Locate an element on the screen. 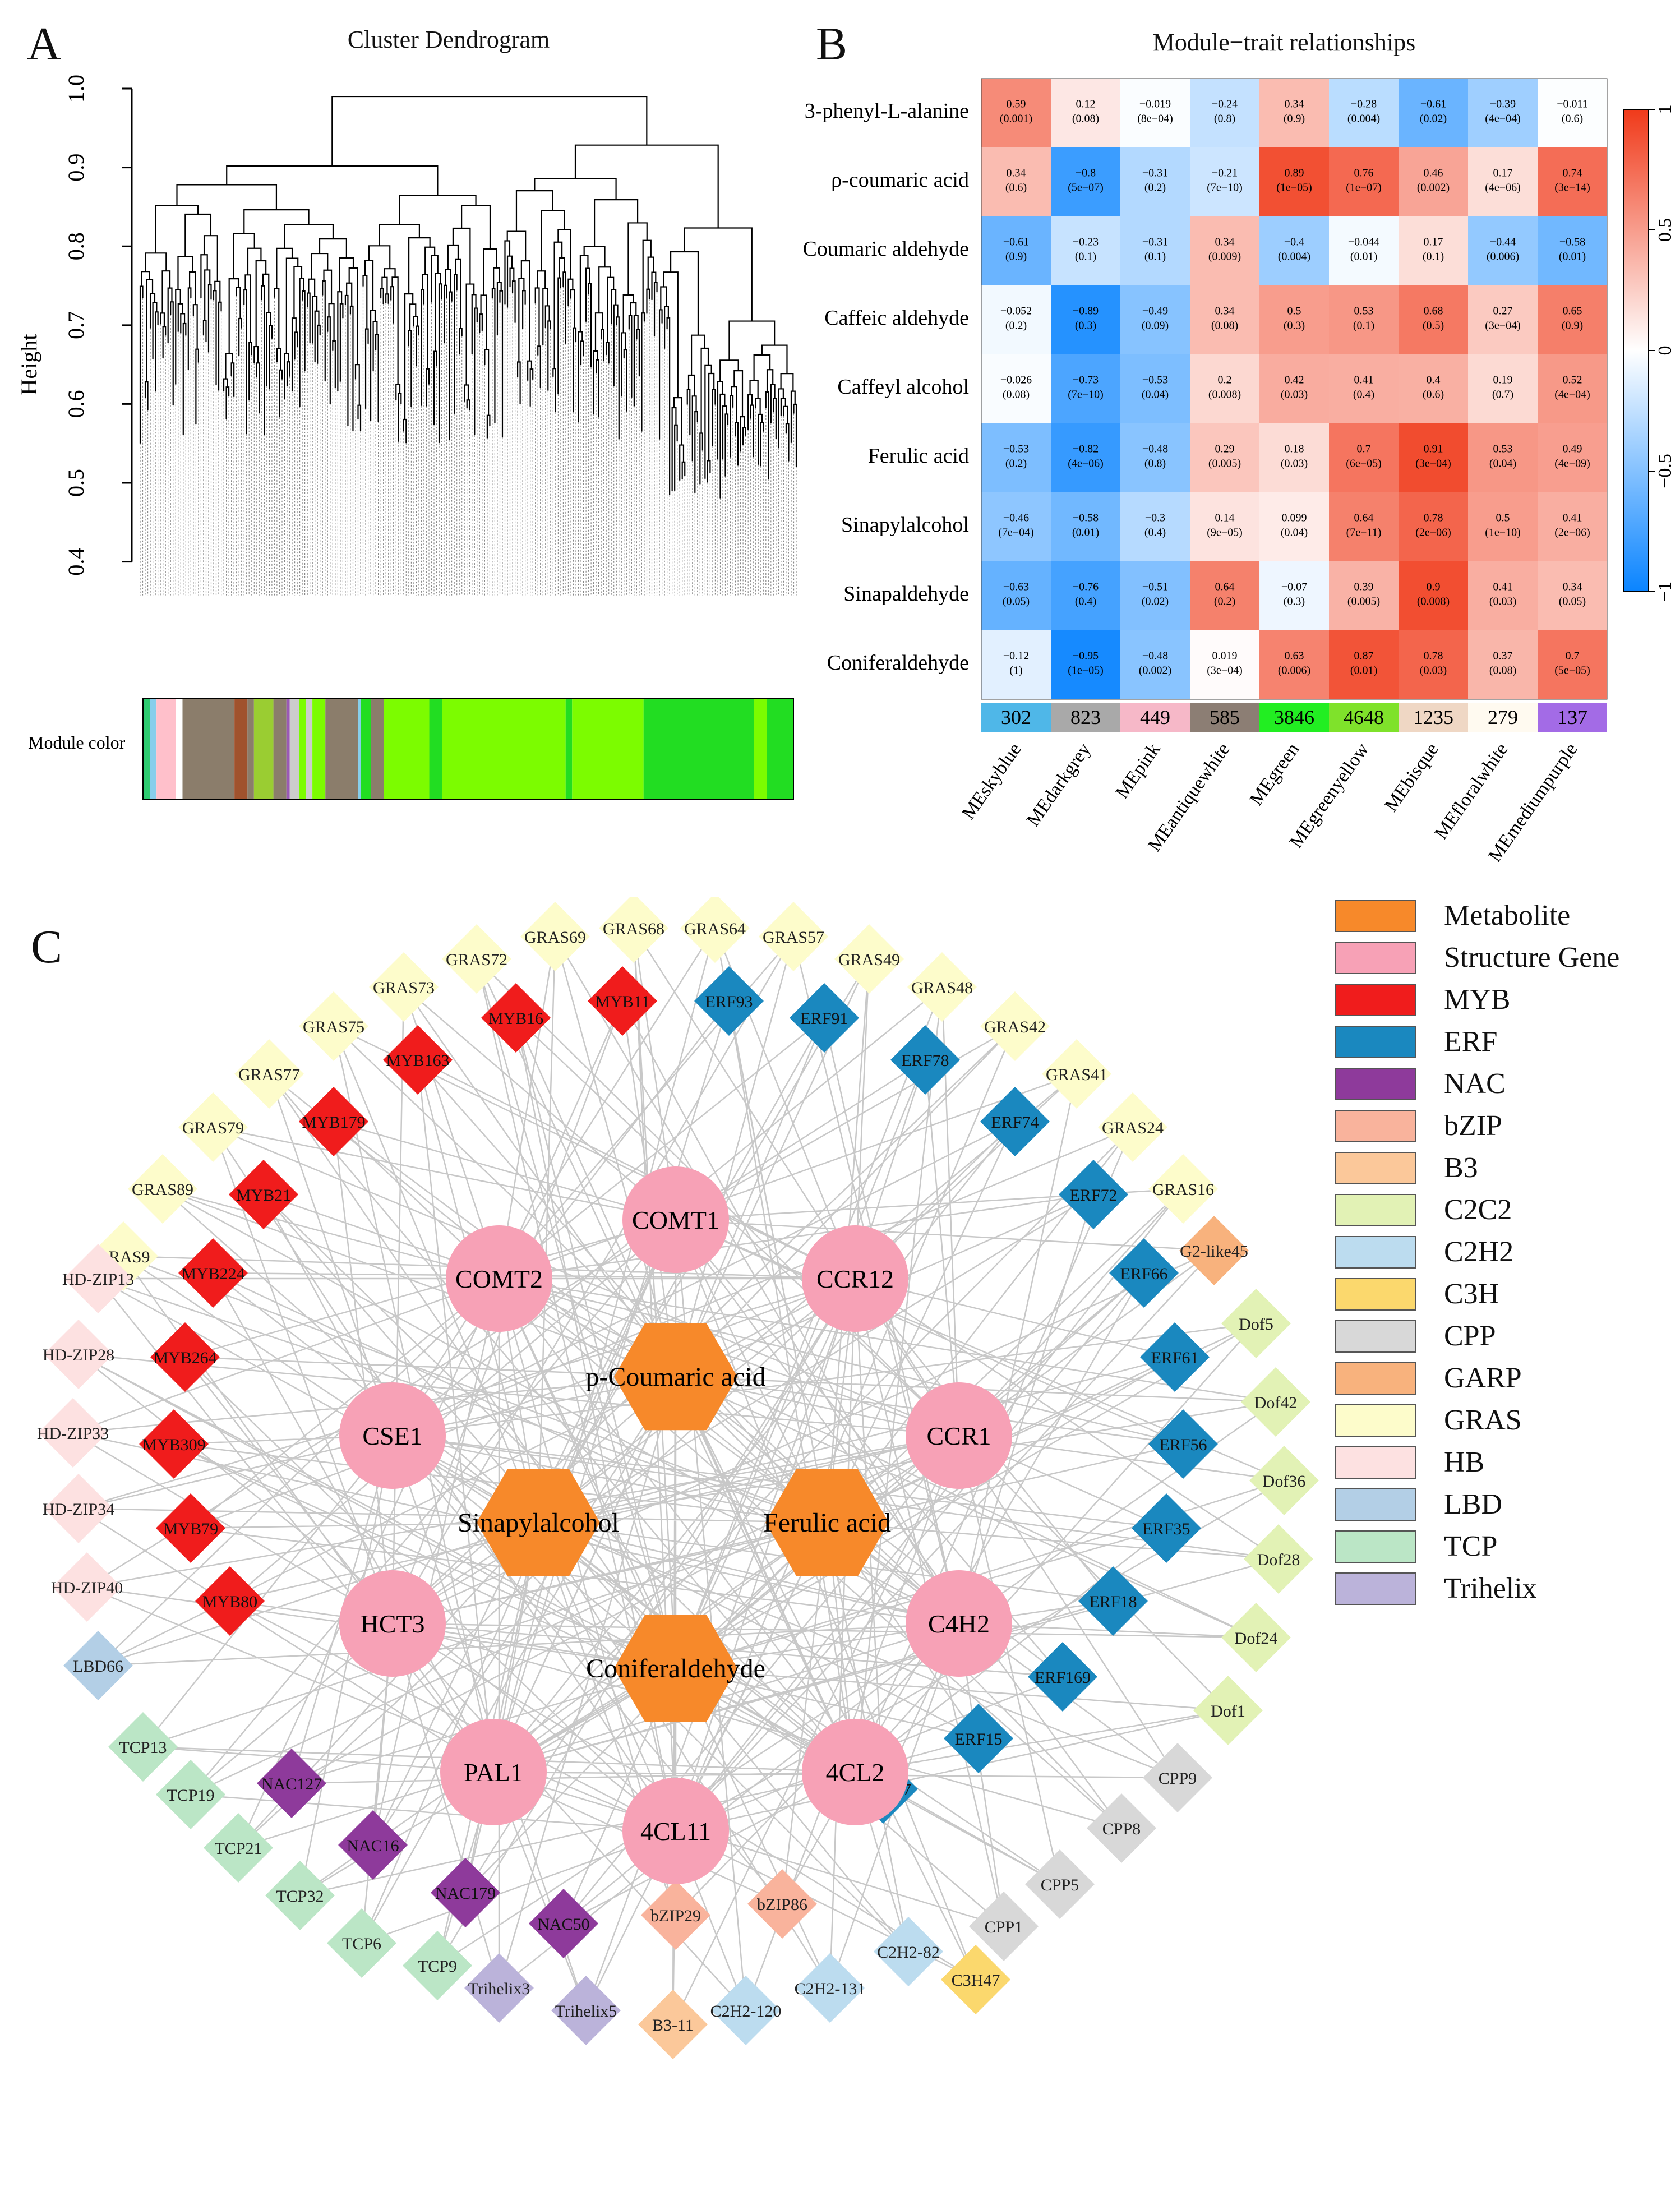  tf-node-label: HD-ZIP33 is located at coordinates (73, 1434).